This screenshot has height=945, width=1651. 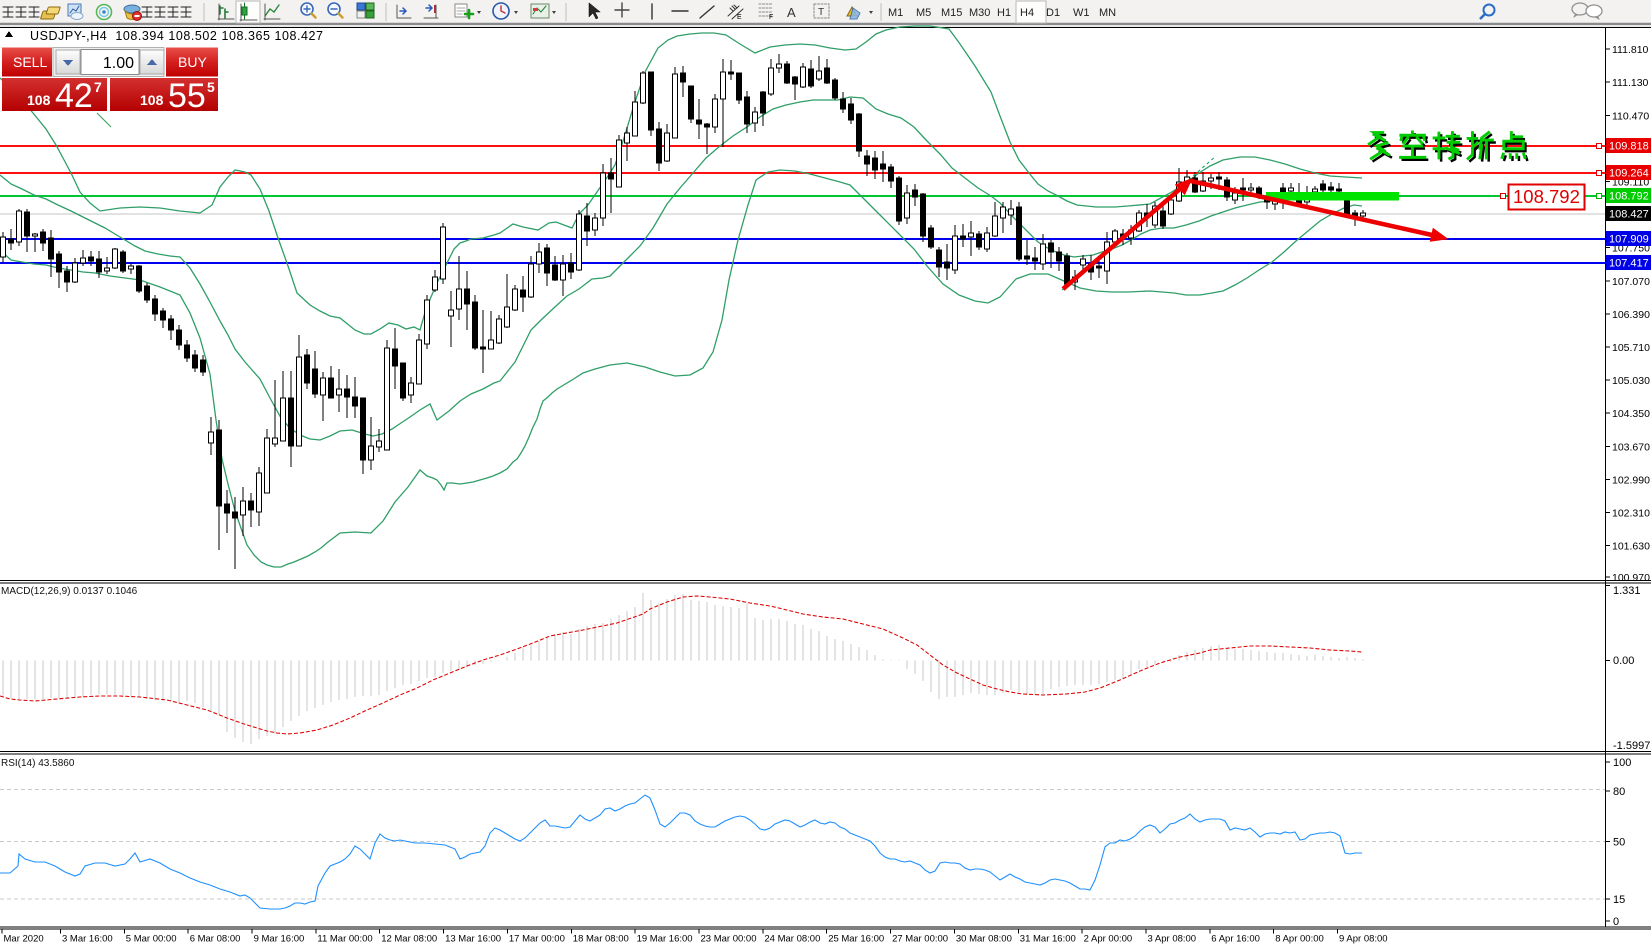 What do you see at coordinates (69, 591) in the screenshot?
I see `svg-text: MACD(12,26,9) 0.0137 0.1046` at bounding box center [69, 591].